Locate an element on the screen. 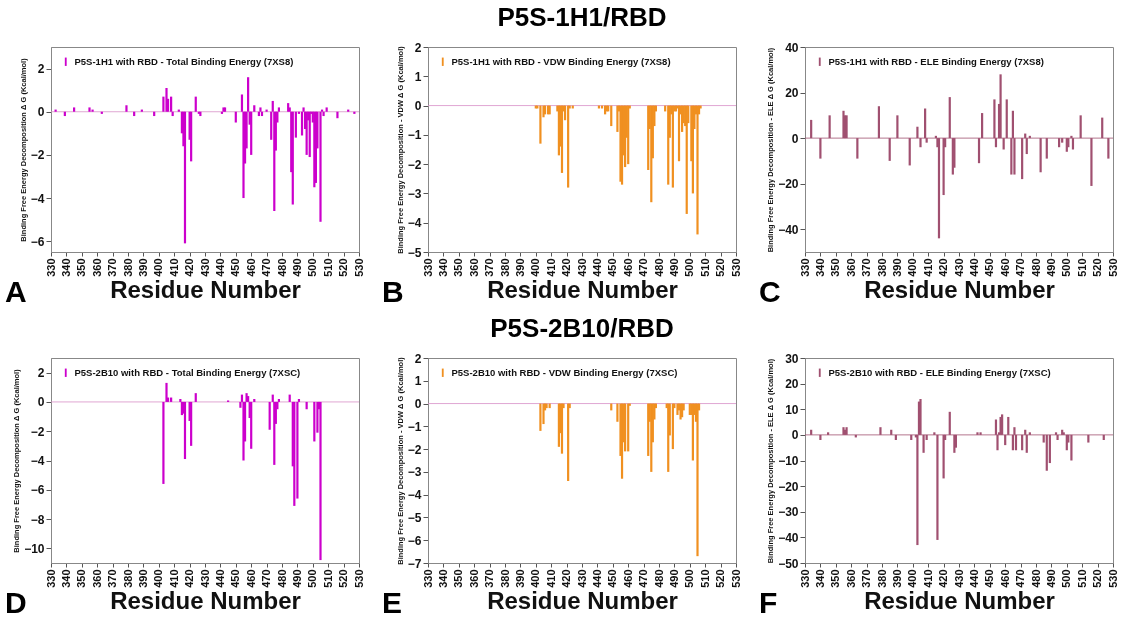  y-tick-label: −5 is located at coordinates (414, 252).